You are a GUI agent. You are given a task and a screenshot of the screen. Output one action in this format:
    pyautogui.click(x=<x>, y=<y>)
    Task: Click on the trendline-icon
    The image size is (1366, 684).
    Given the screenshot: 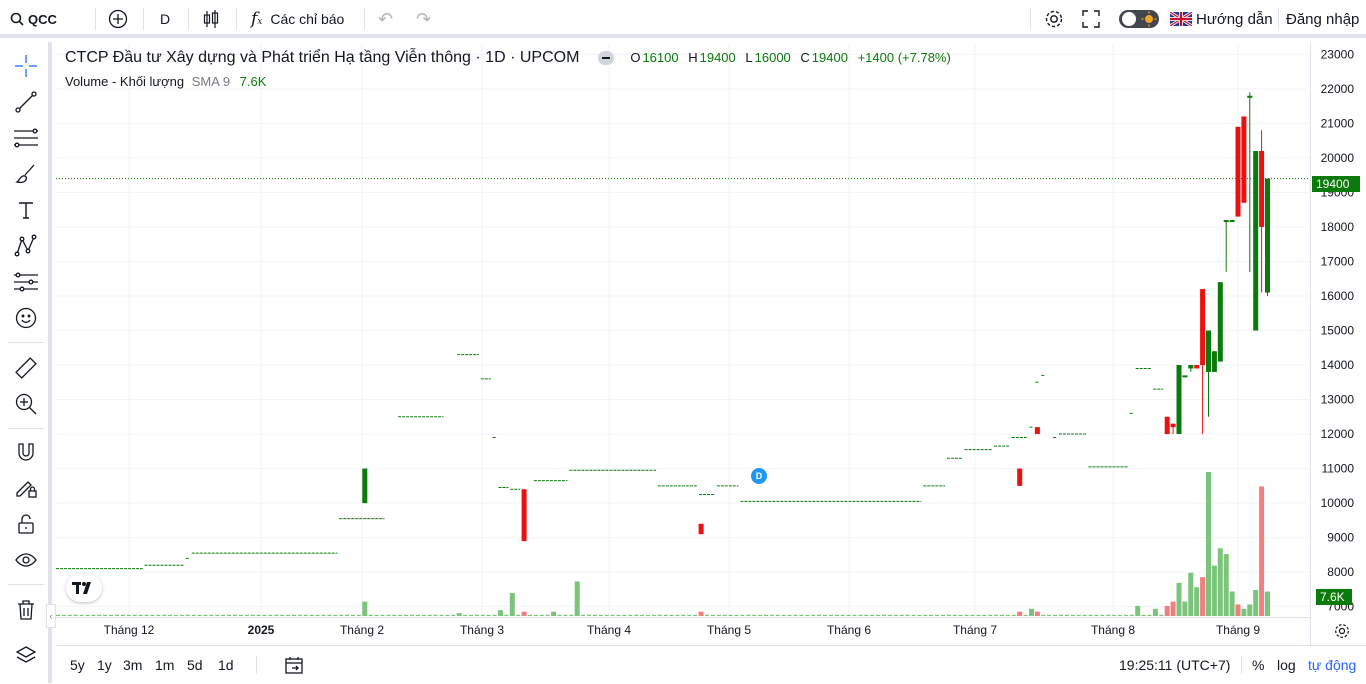 What is the action you would take?
    pyautogui.click(x=26, y=102)
    